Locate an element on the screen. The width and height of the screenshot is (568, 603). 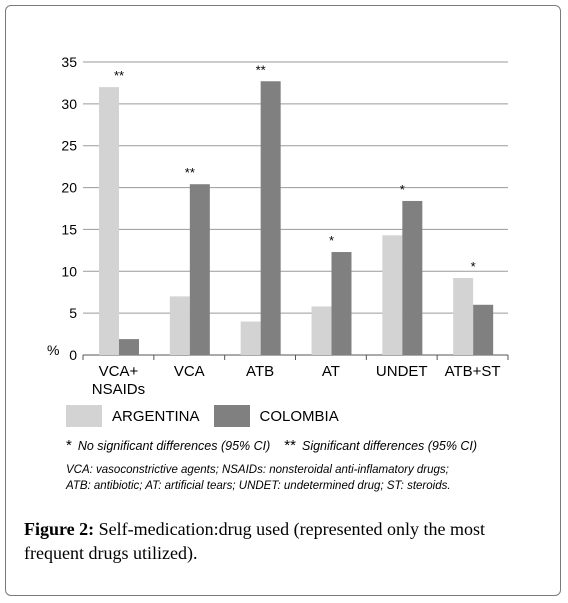
x-tick-label: NSAIDs is located at coordinates (118, 389).